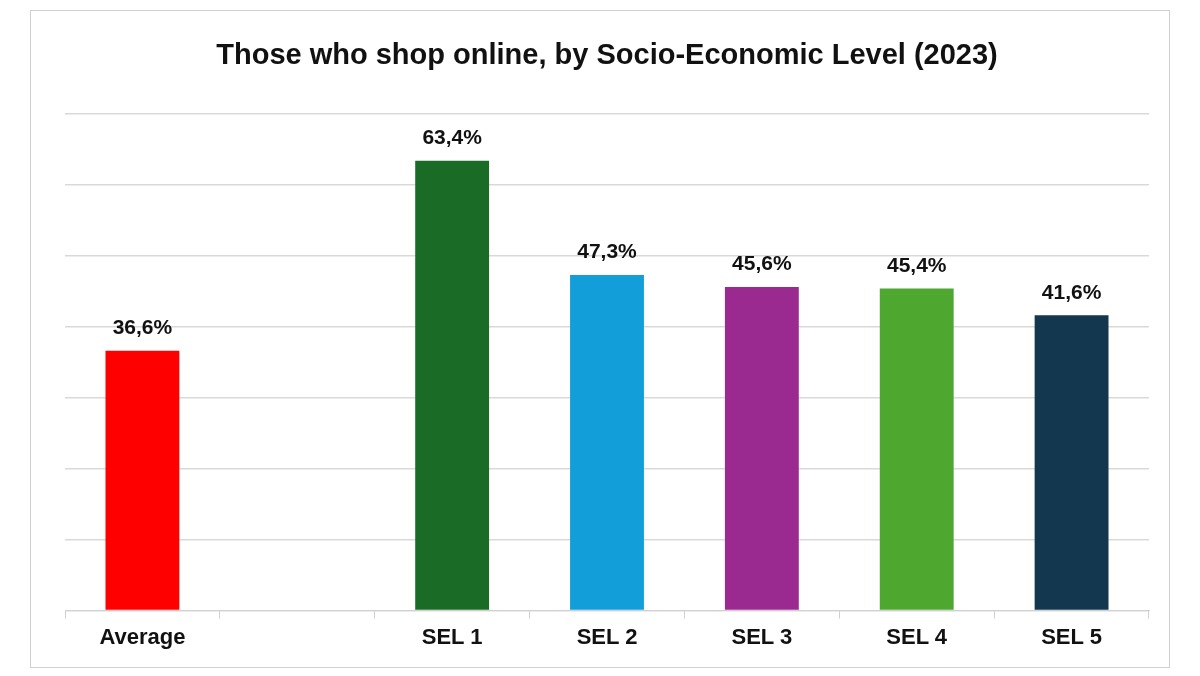 The width and height of the screenshot is (1200, 676). What do you see at coordinates (1071, 636) in the screenshot?
I see `x-tick-label: SEL 5` at bounding box center [1071, 636].